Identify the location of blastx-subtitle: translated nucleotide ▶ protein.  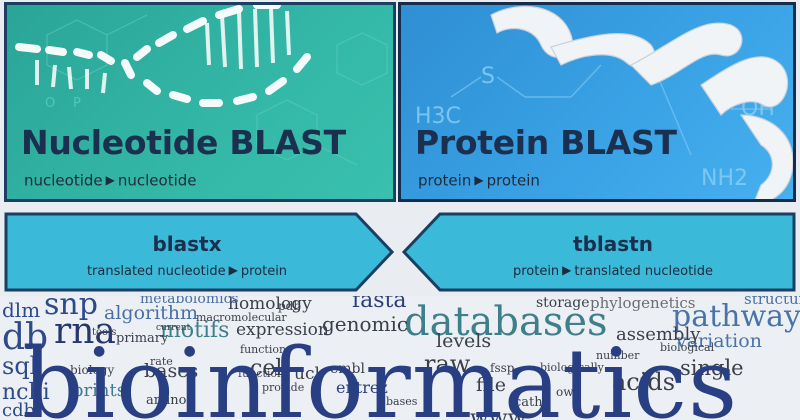
(191, 271).